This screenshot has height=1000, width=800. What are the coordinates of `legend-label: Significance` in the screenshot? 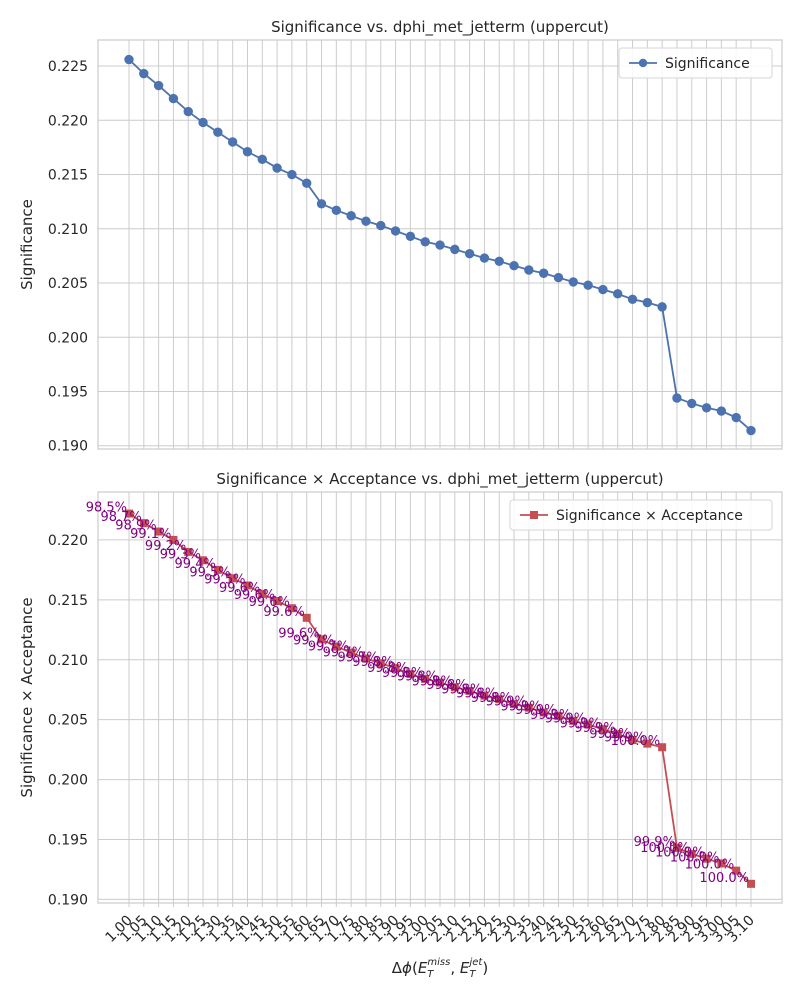 It's located at (707, 64).